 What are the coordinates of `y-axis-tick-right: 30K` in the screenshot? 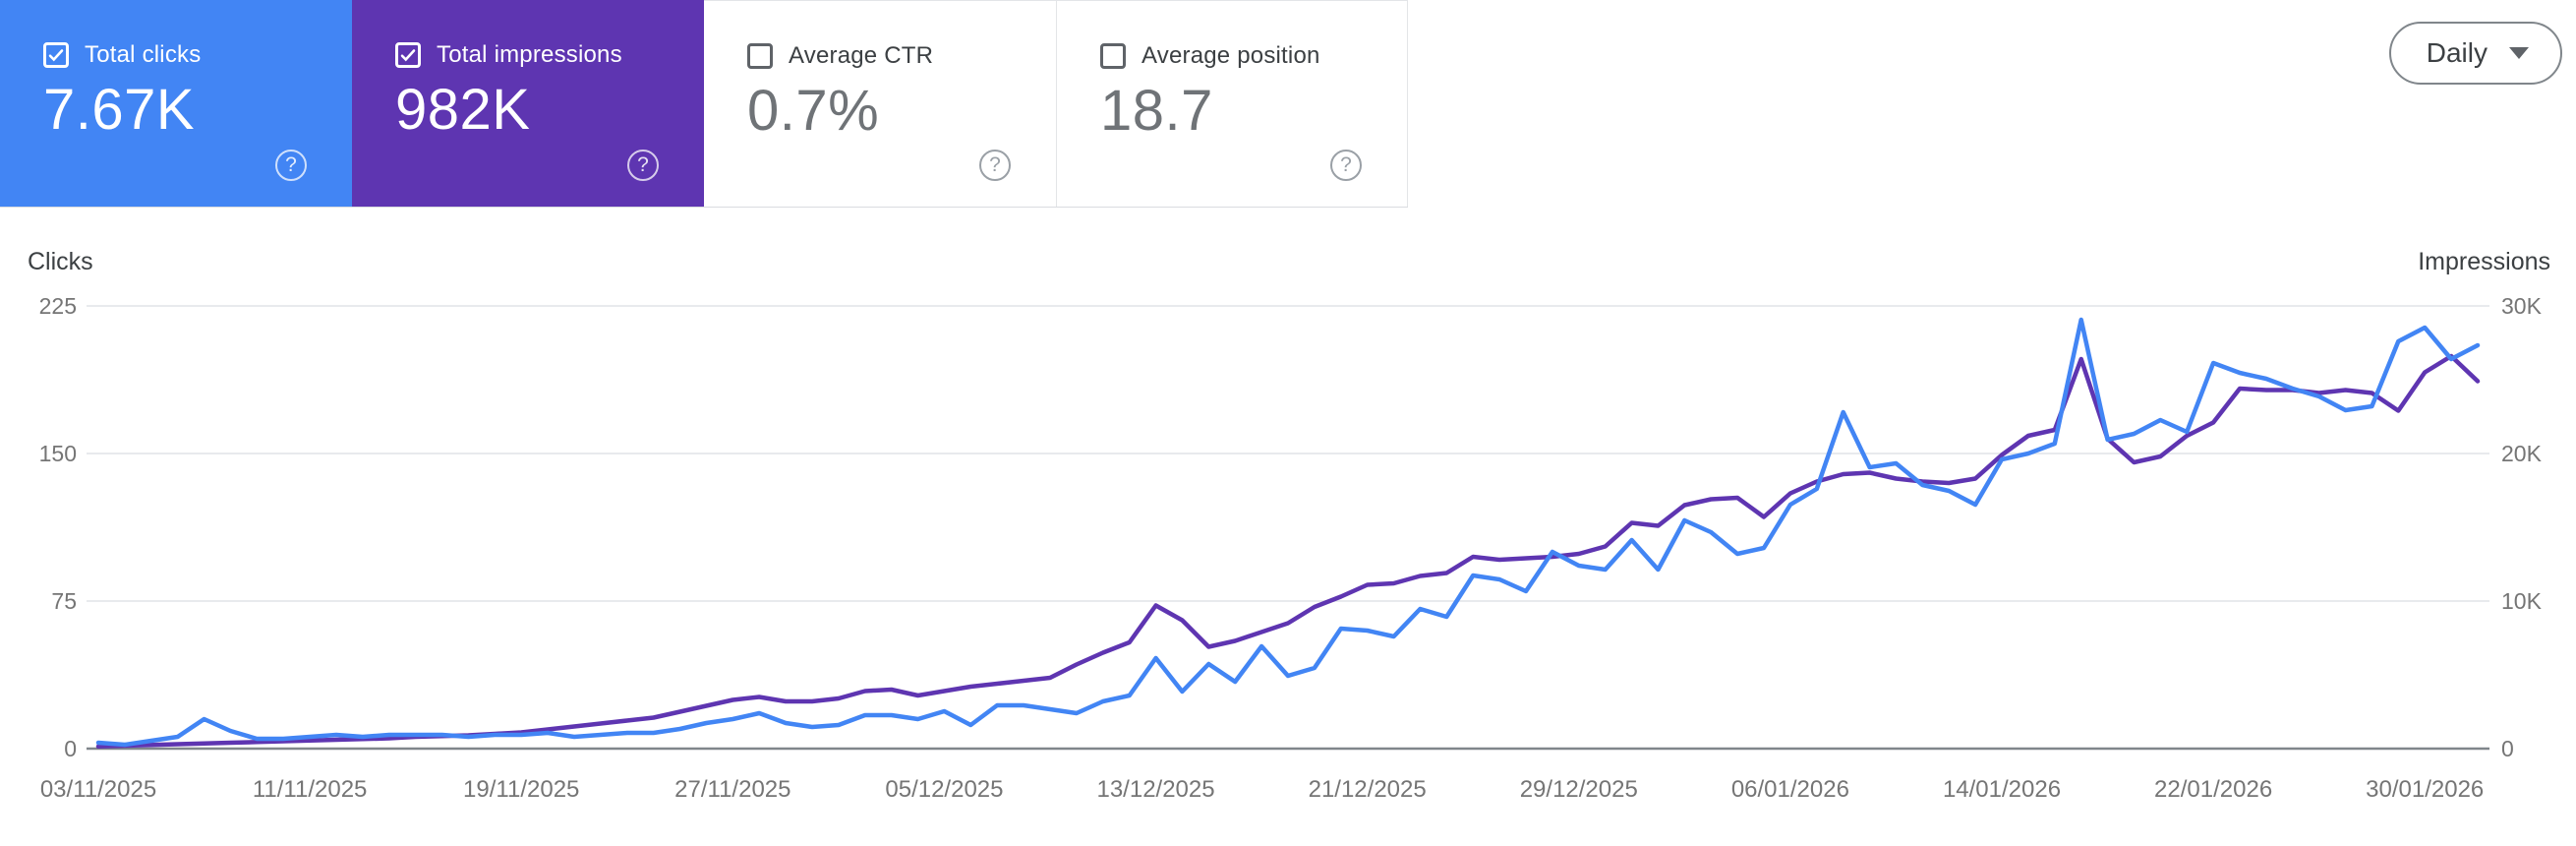 It's located at (2522, 306).